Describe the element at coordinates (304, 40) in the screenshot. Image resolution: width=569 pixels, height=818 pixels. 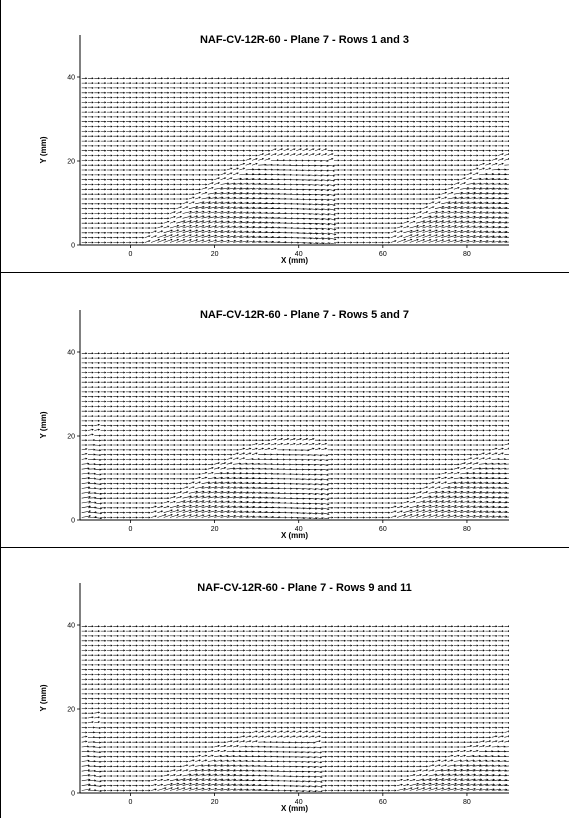
I see `chart-title: NAF-CV-12R-60 - Plane 7 - Rows 1 and 3` at that location.